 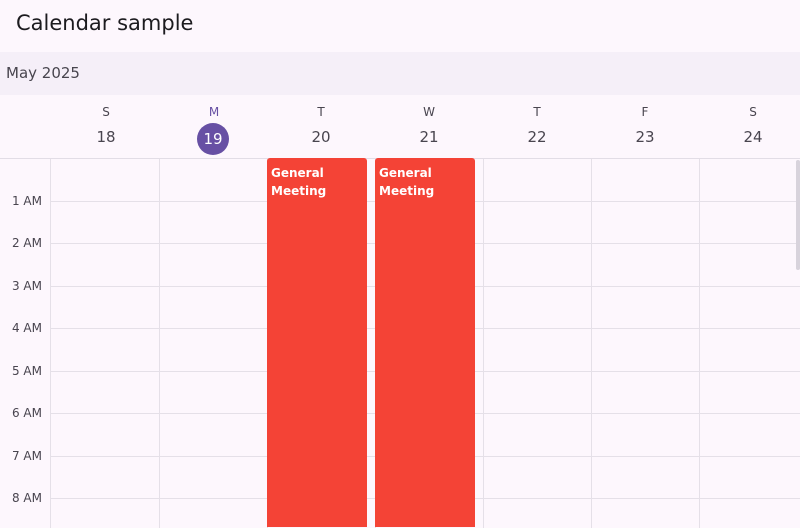 I want to click on day-letter: M, so click(x=214, y=112).